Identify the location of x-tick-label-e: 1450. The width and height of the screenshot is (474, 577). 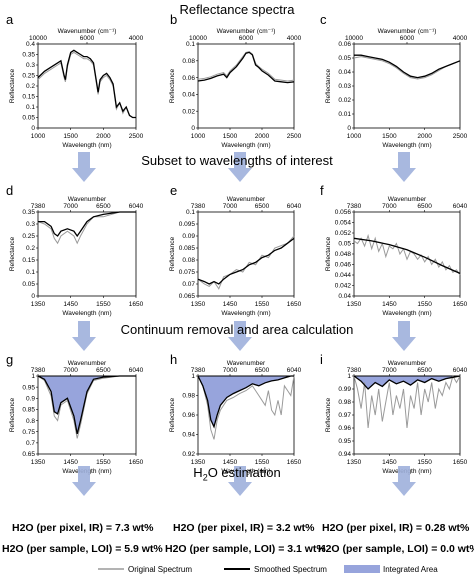
(230, 304).